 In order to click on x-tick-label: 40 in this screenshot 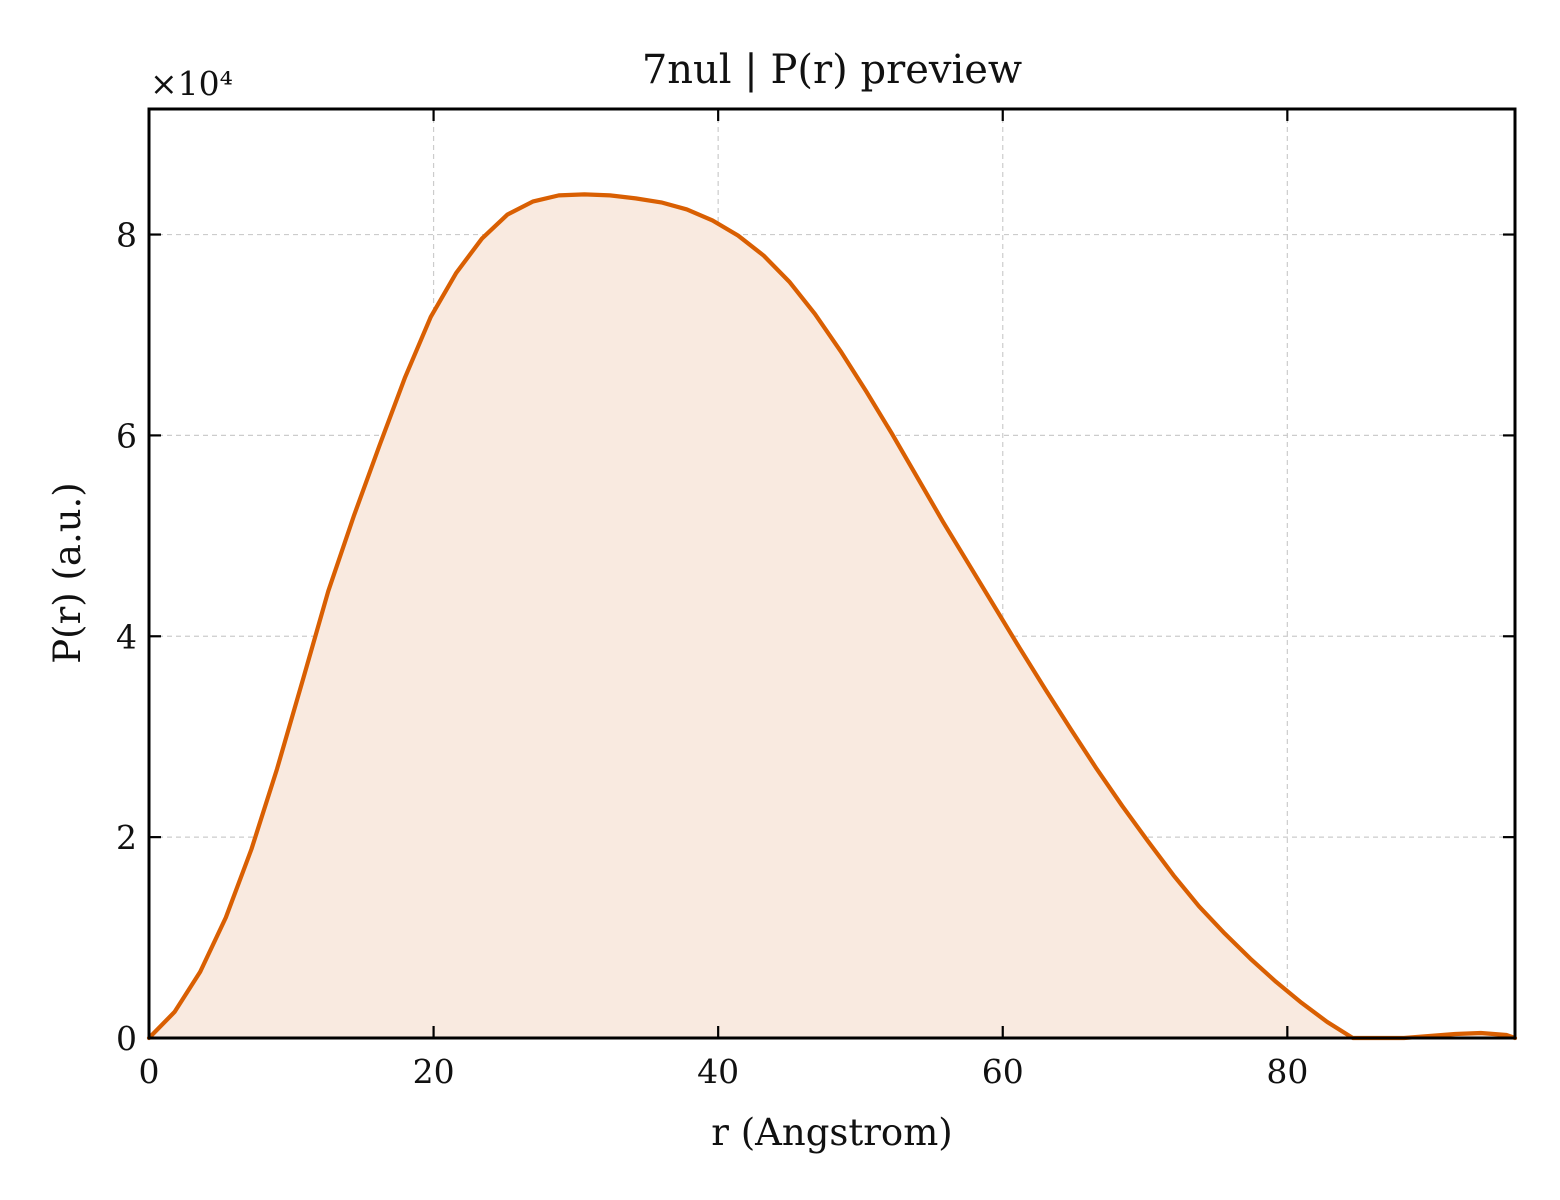, I will do `click(718, 1071)`.